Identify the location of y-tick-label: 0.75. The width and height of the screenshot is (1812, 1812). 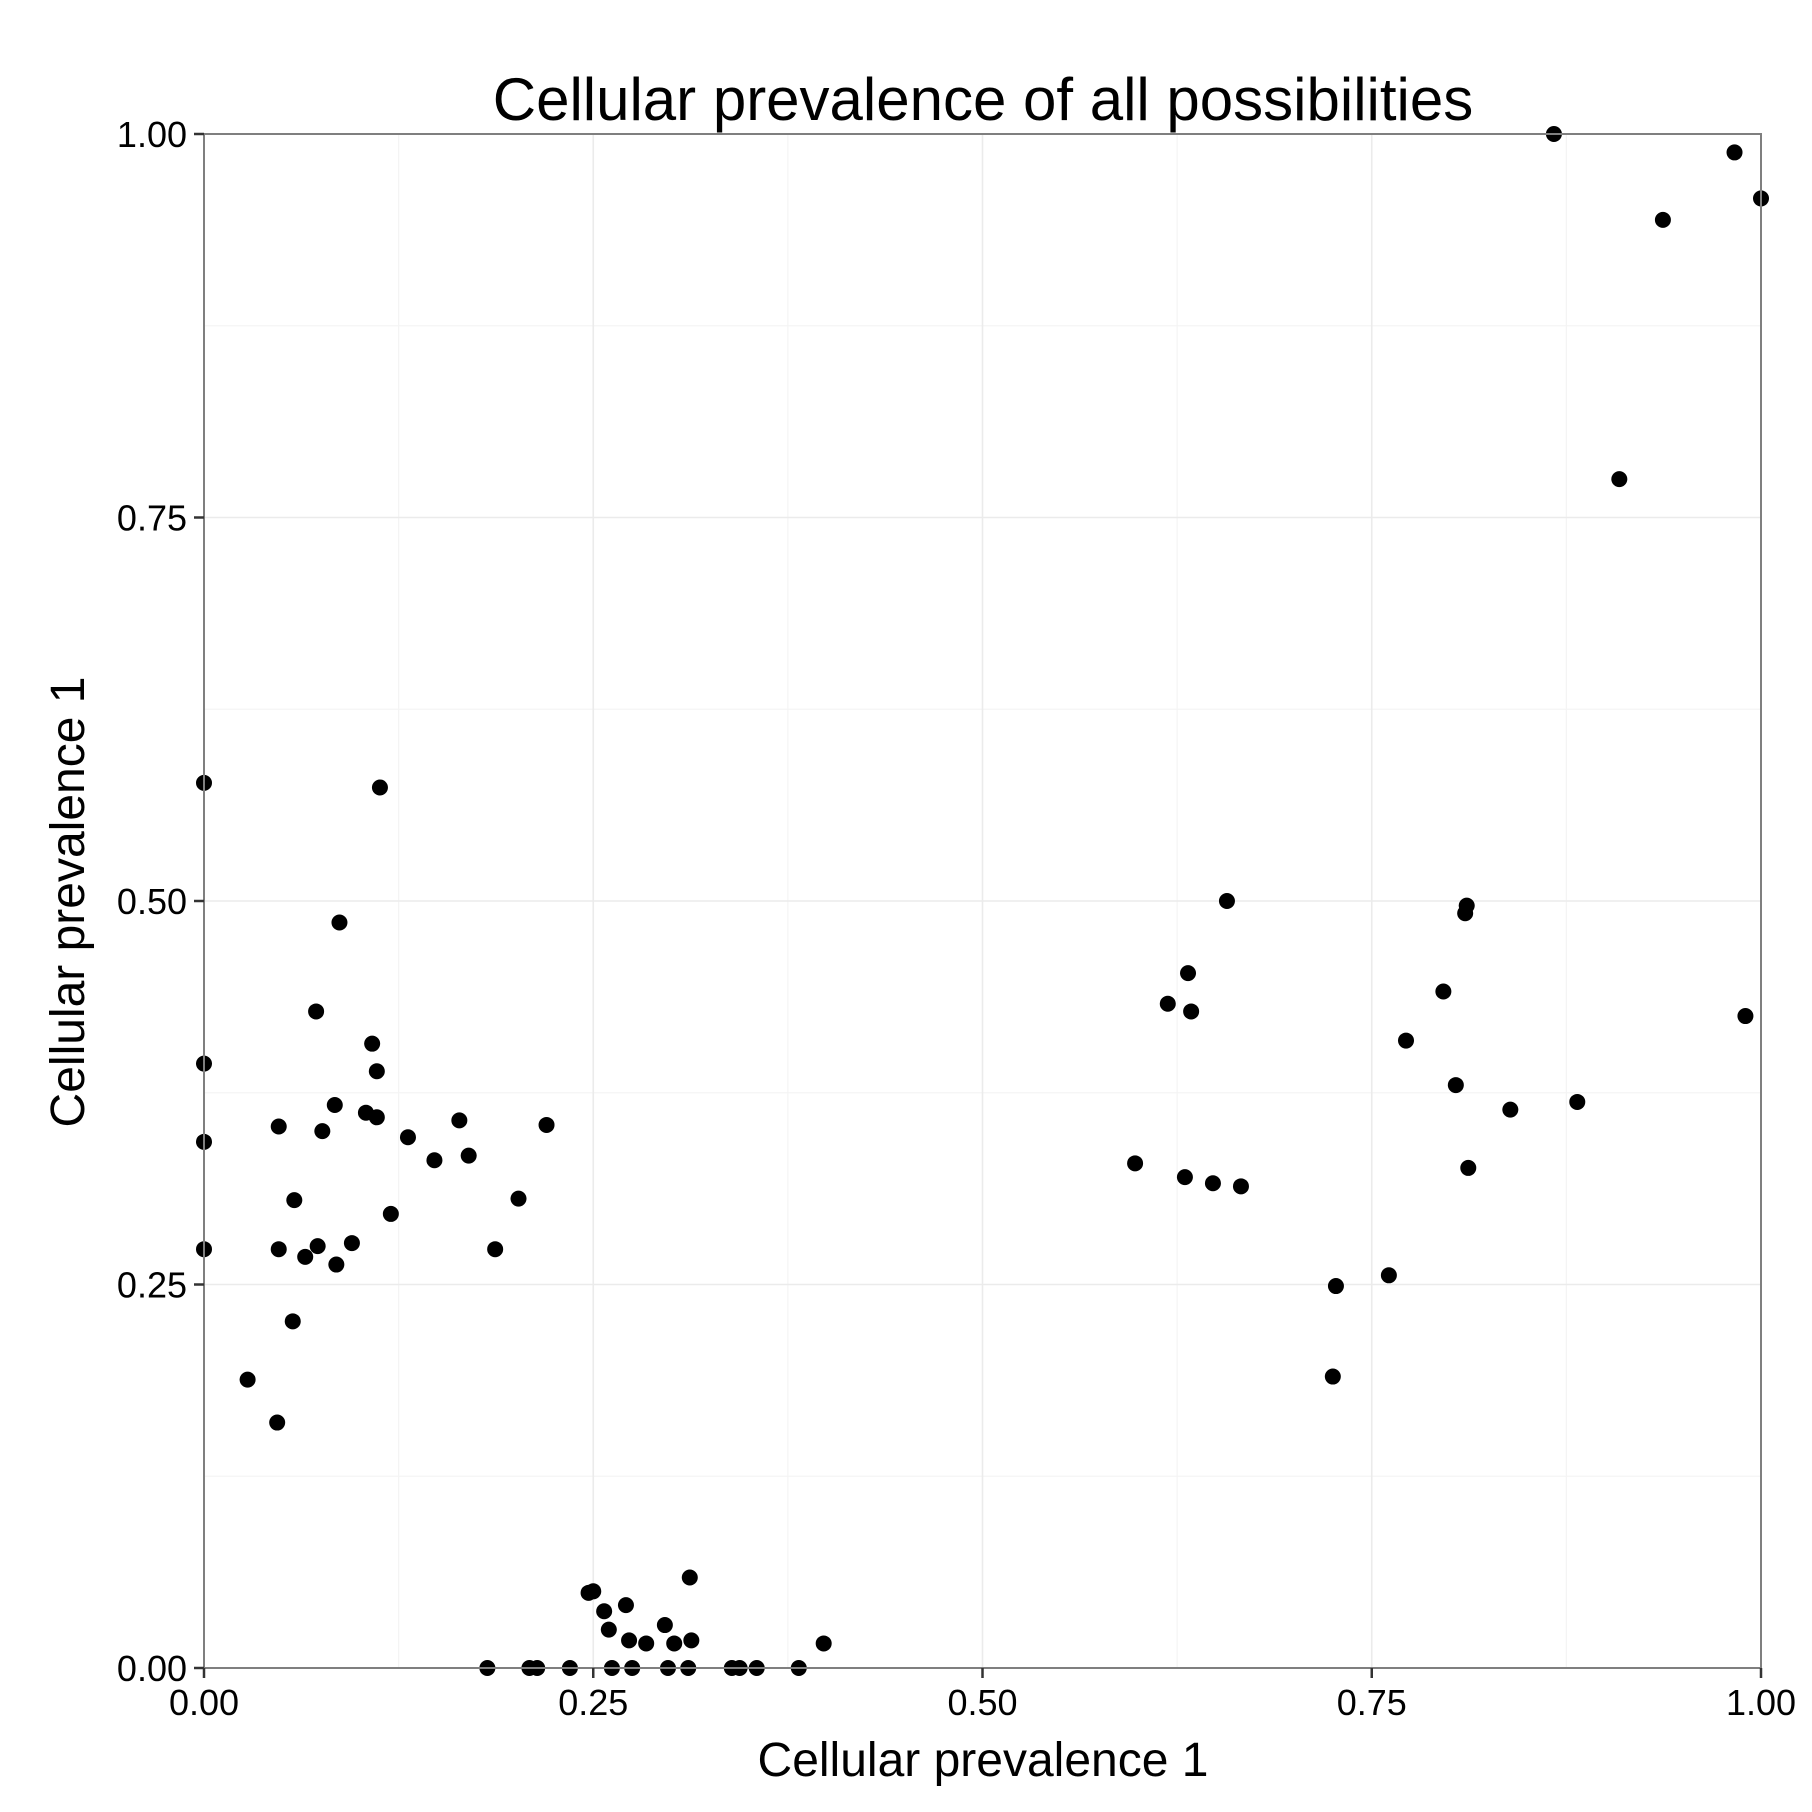
(152, 518).